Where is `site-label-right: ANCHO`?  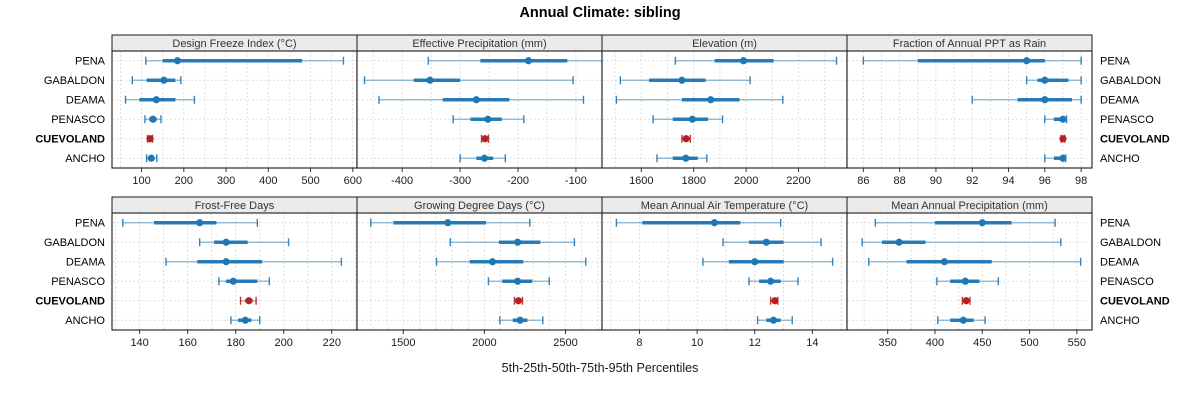 site-label-right: ANCHO is located at coordinates (1120, 159).